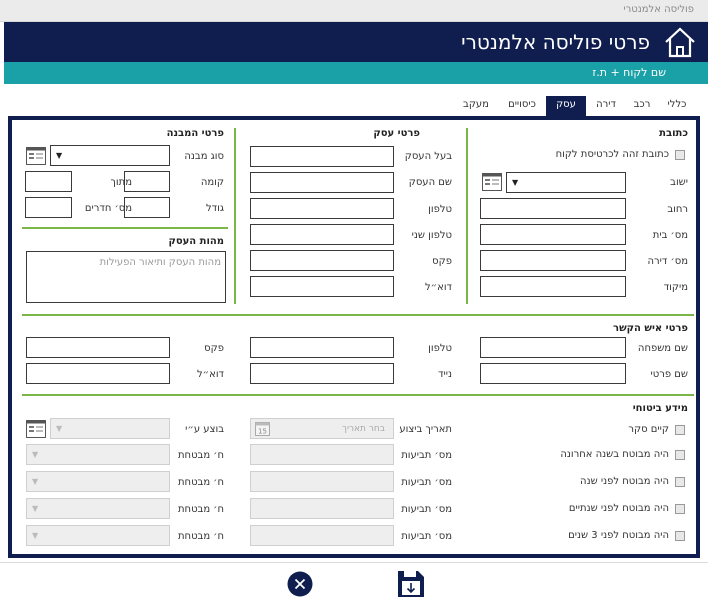  I want to click on business-phone-input, so click(322, 208).